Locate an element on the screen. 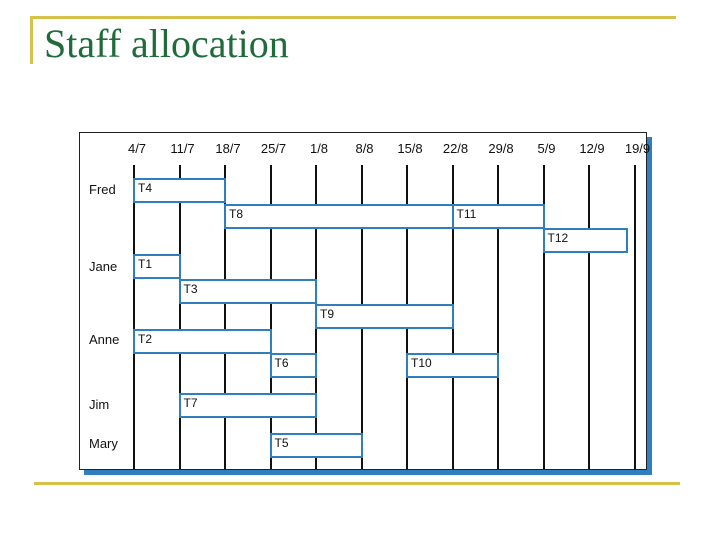 The image size is (717, 538). bottom-accent-line is located at coordinates (357, 483).